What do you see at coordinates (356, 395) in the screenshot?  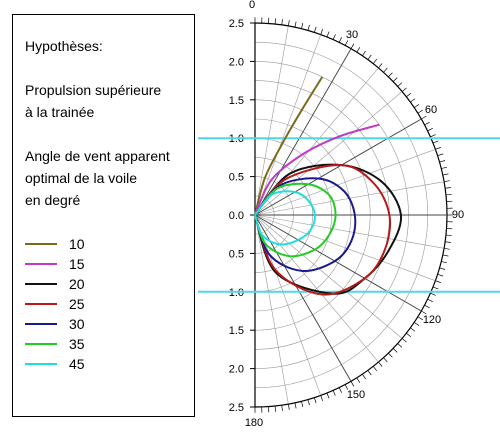 I see `angle-tick-label: 150` at bounding box center [356, 395].